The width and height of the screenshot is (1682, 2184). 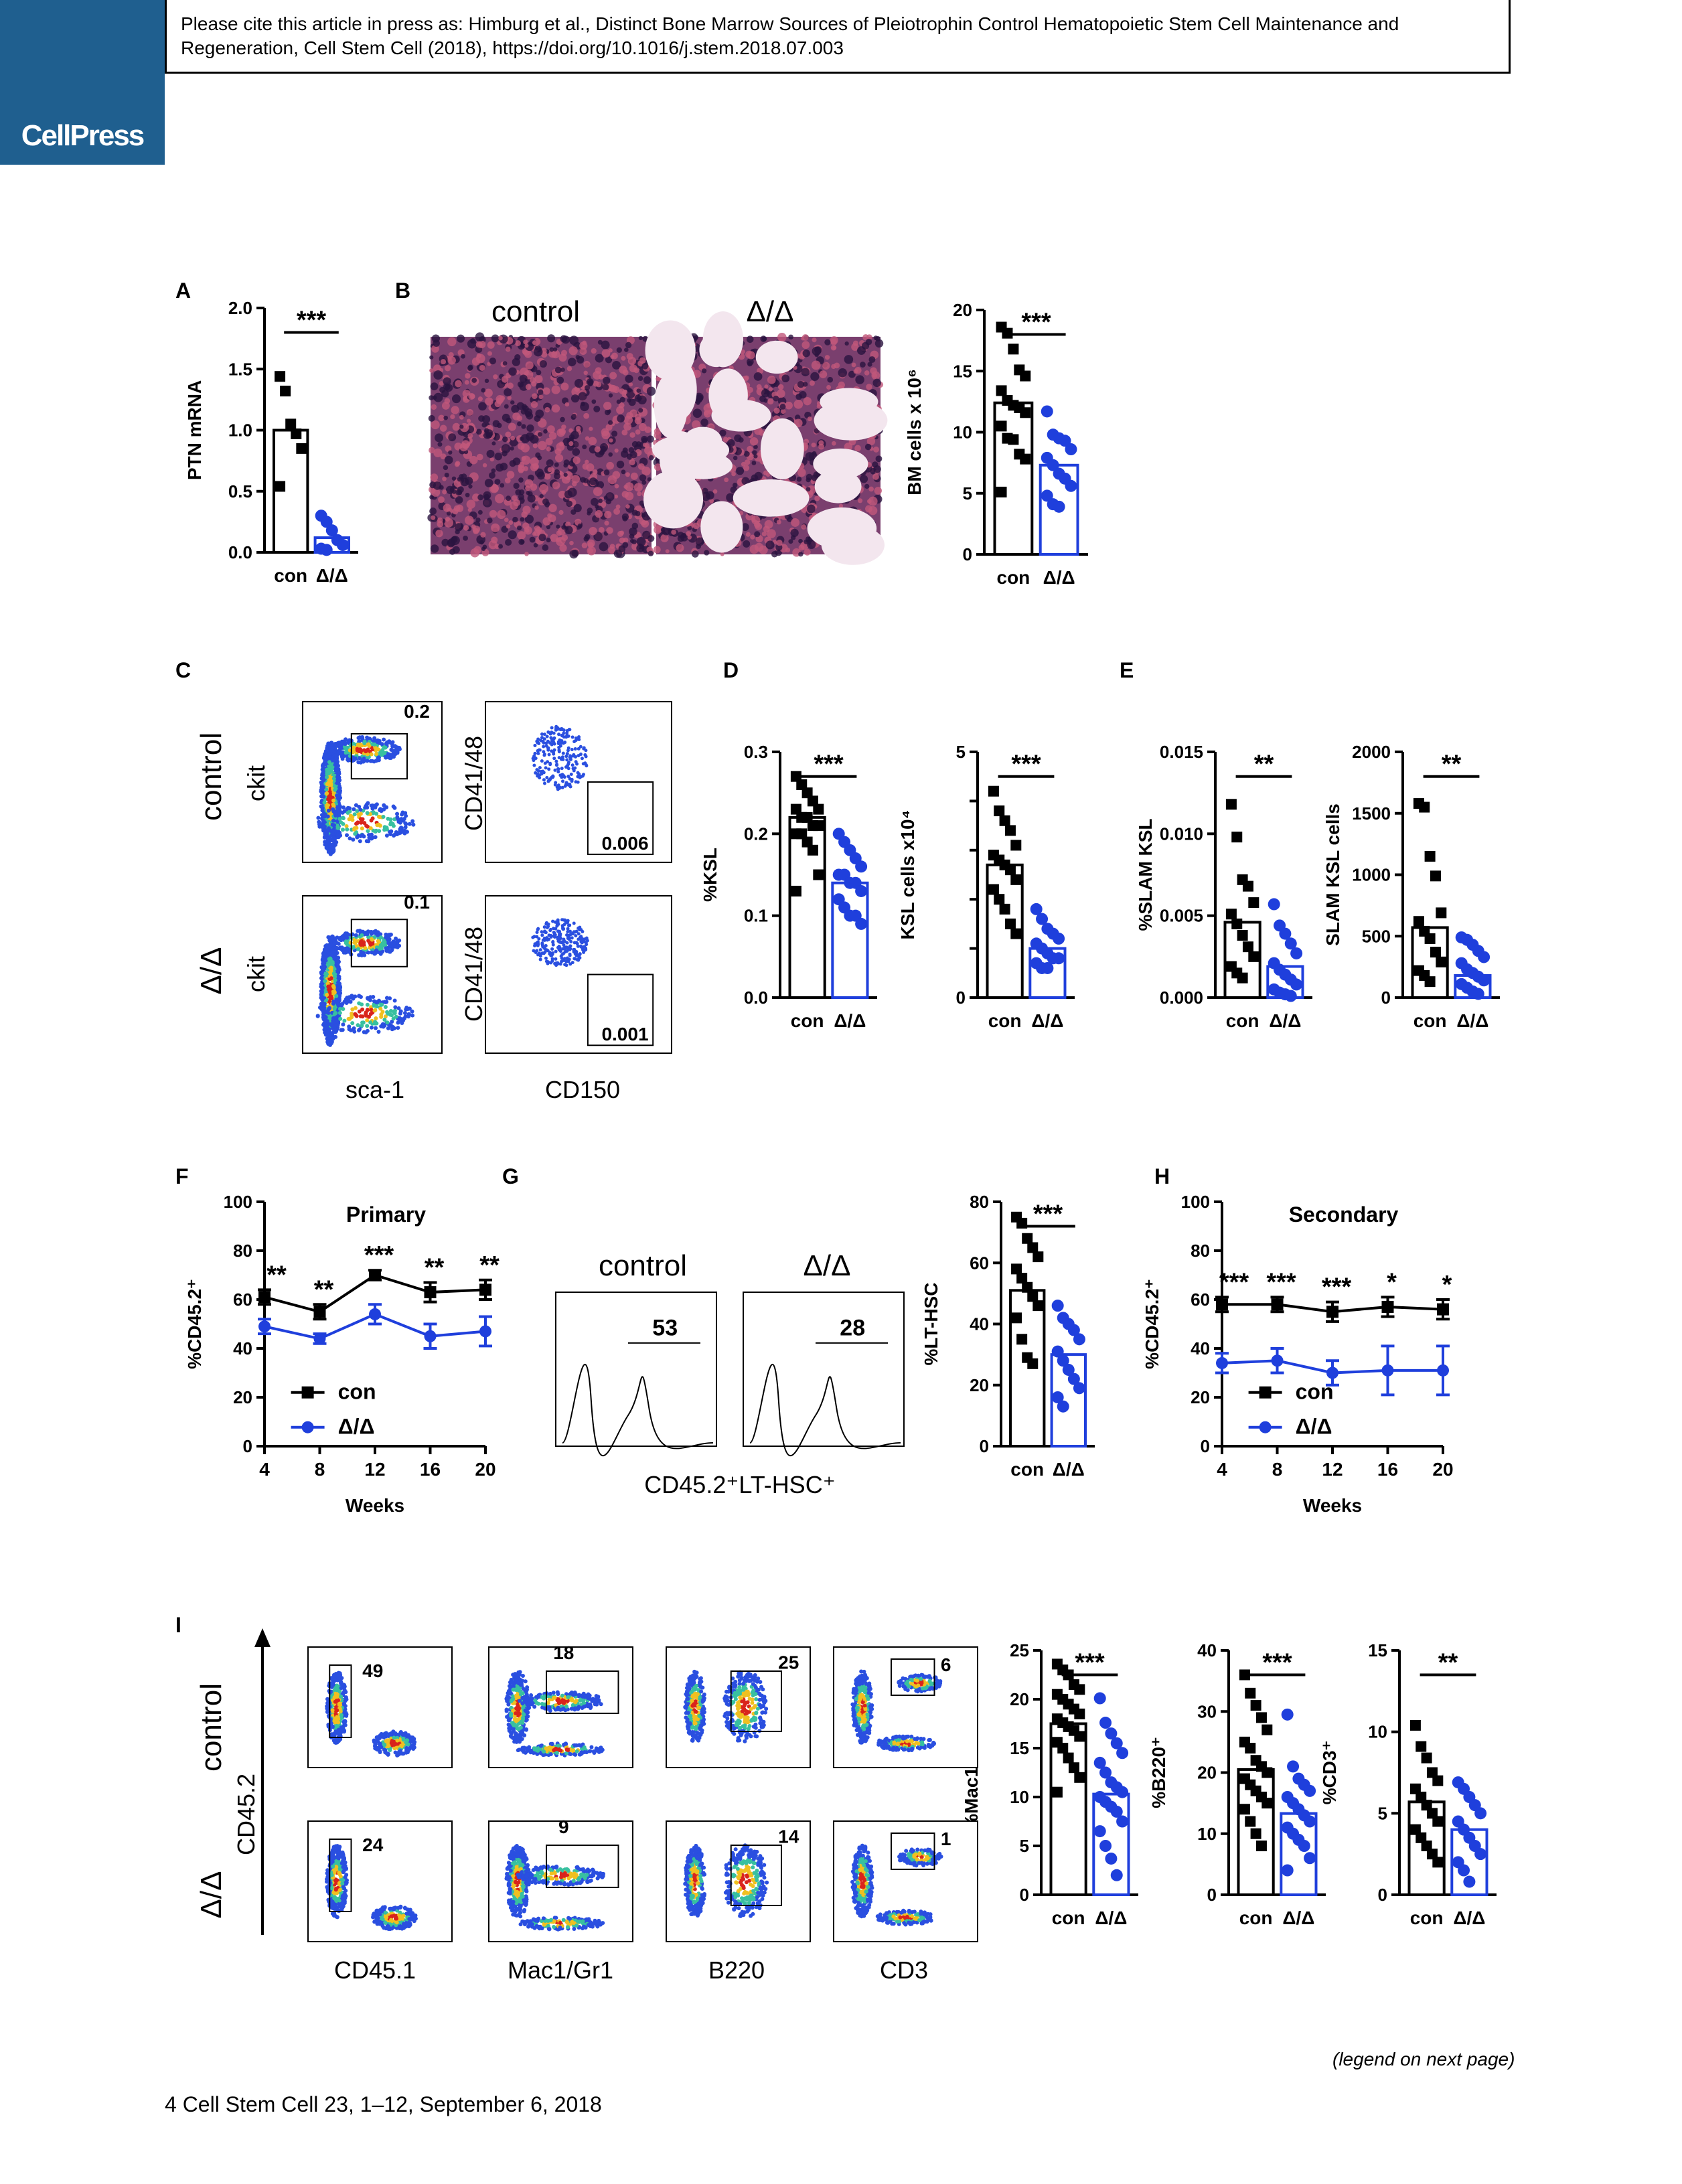 What do you see at coordinates (276, 1275) in the screenshot?
I see `sig-label: **` at bounding box center [276, 1275].